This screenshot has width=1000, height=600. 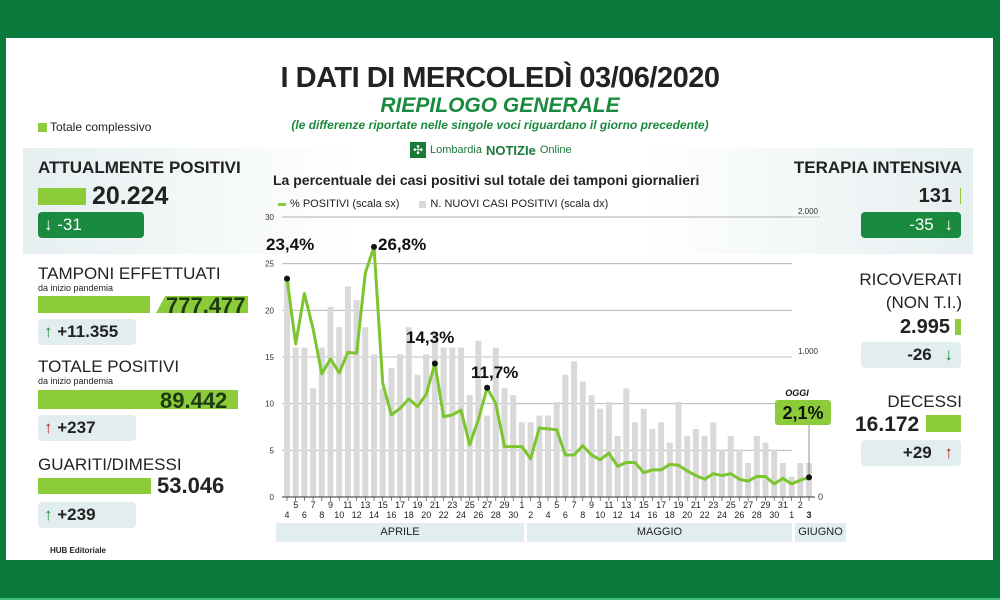 What do you see at coordinates (191, 485) in the screenshot?
I see `guariti-value: 53.046` at bounding box center [191, 485].